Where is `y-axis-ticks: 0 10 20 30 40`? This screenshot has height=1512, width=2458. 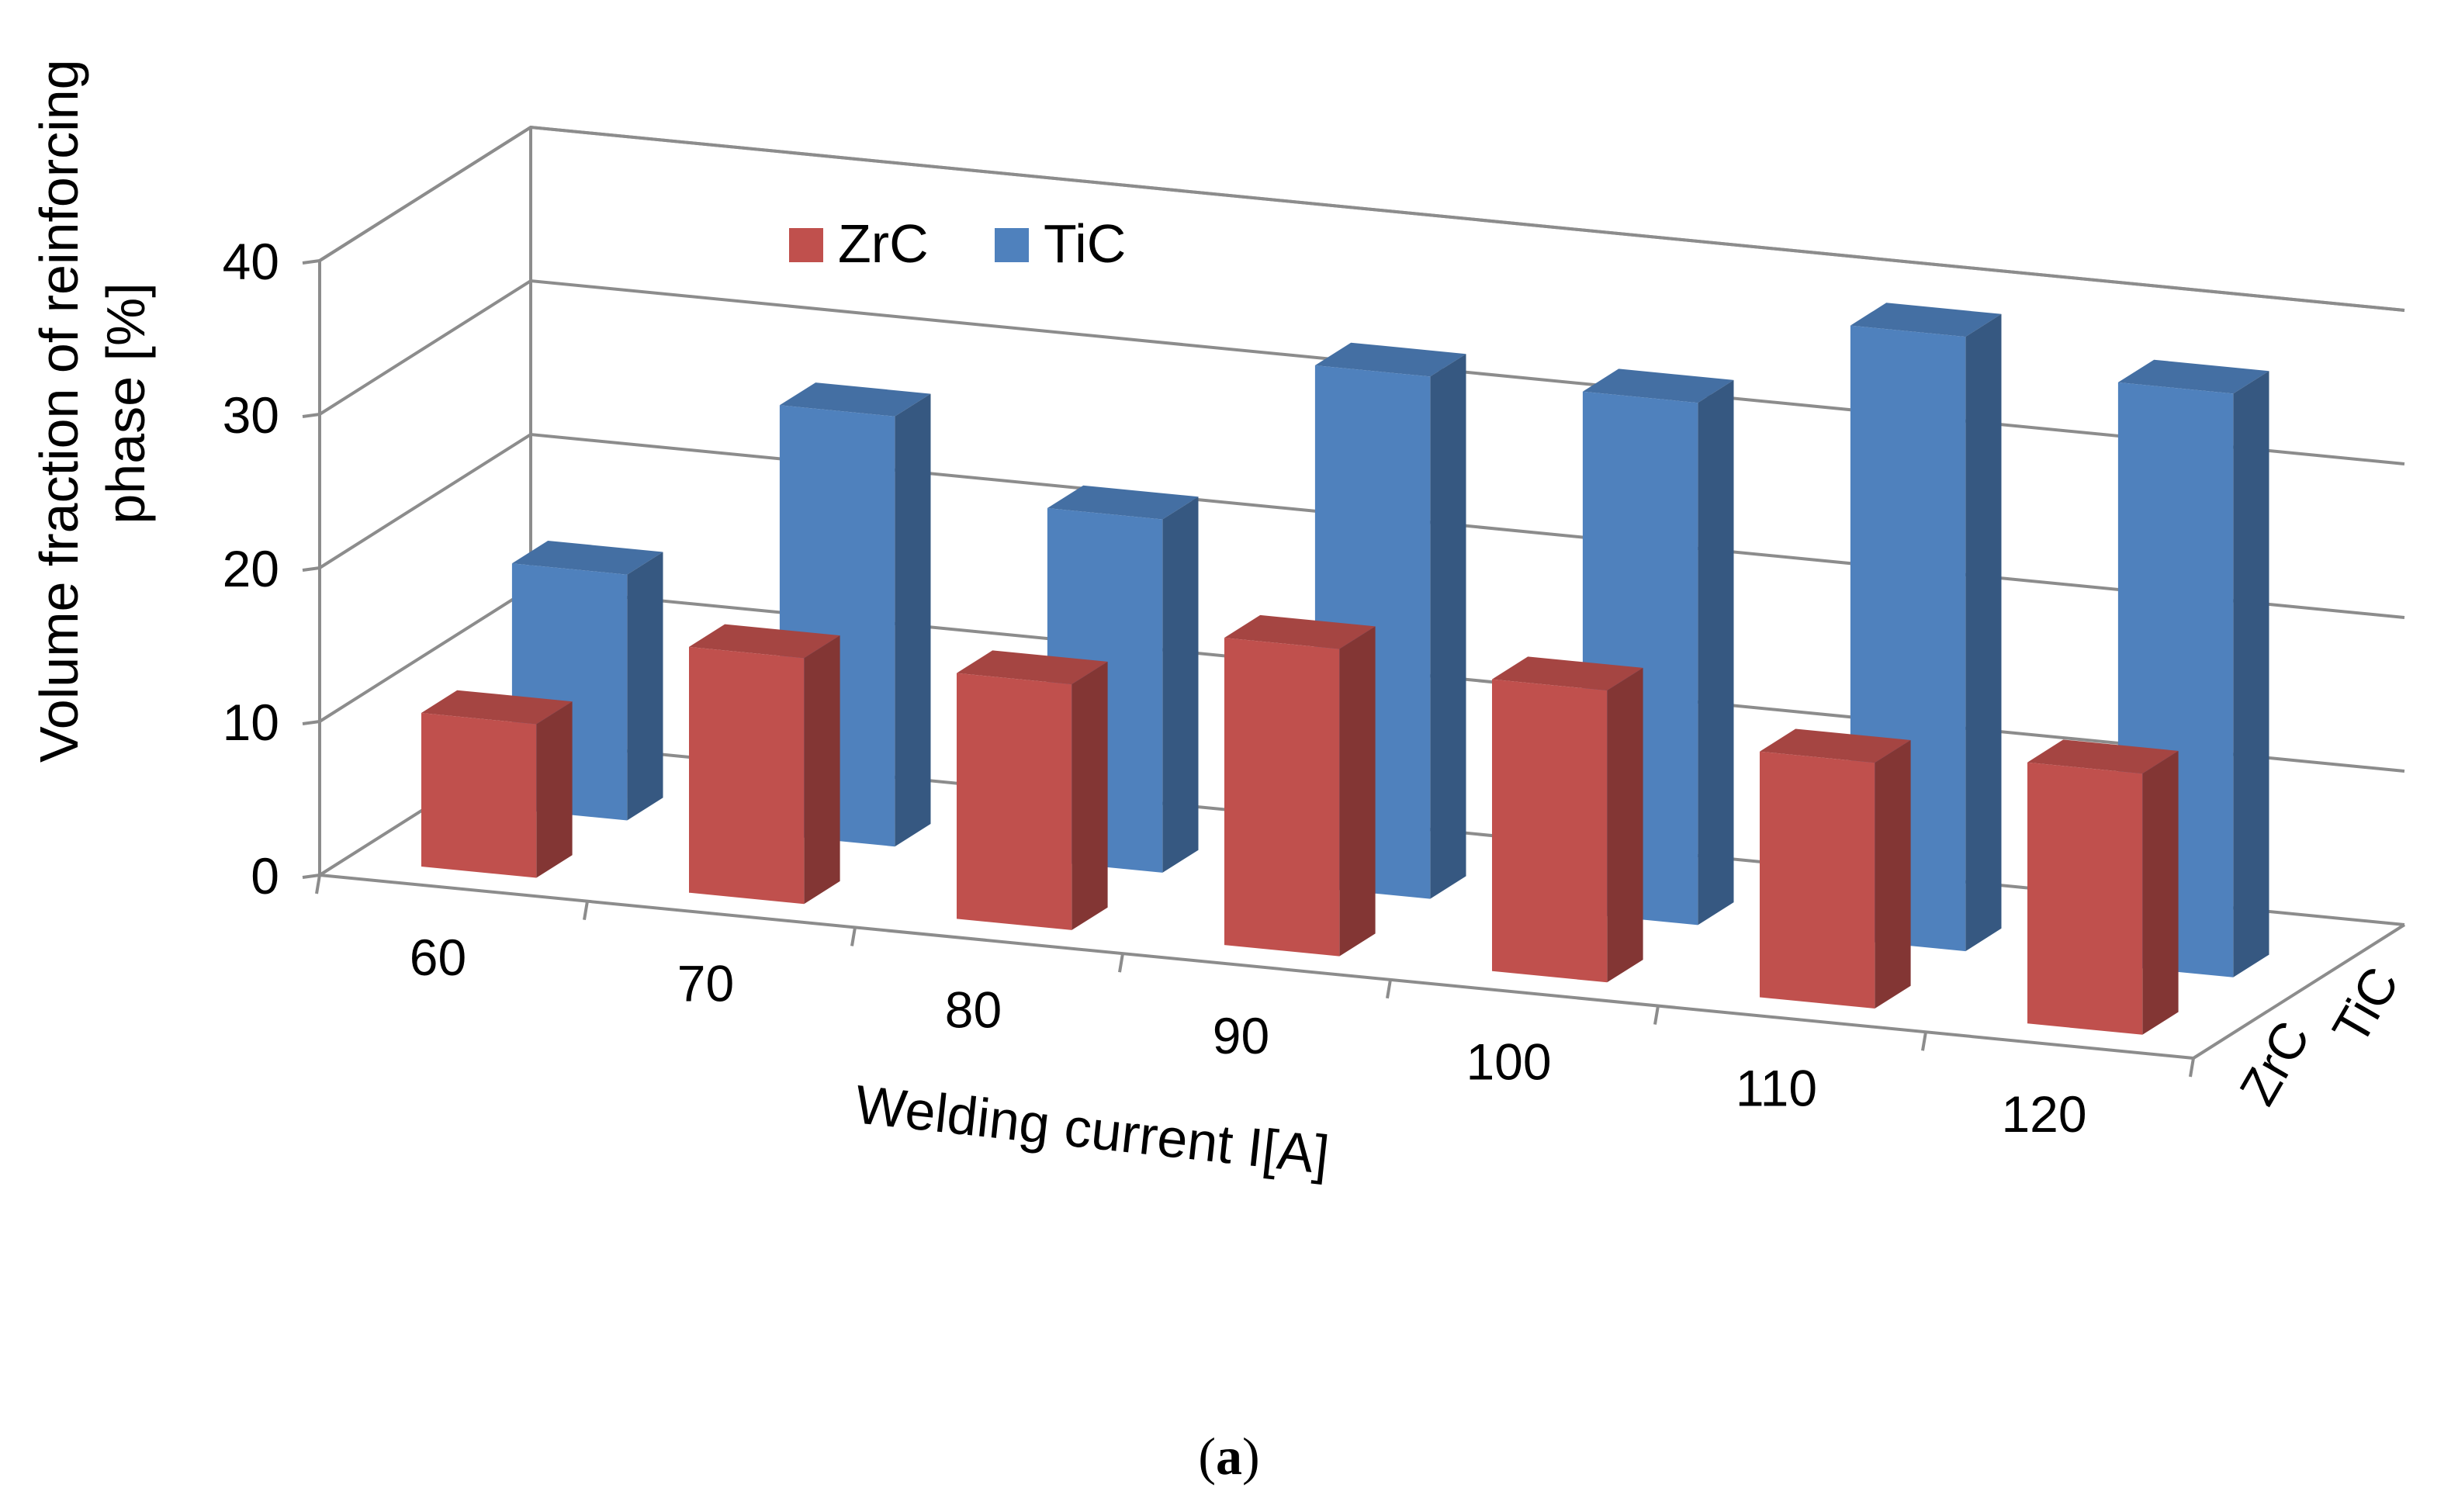 y-axis-ticks: 0 10 20 30 40 is located at coordinates (251, 569).